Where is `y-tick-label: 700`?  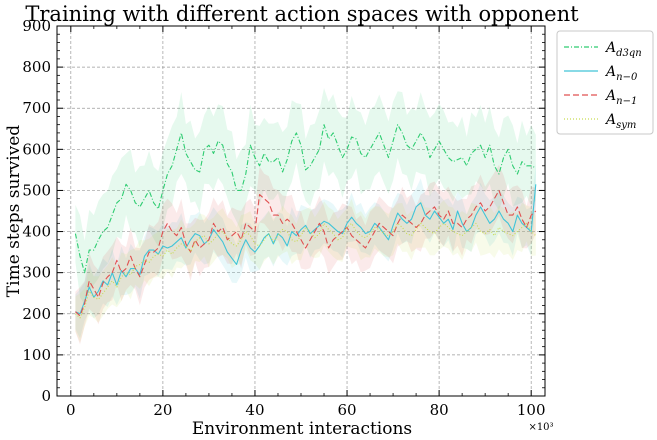
y-tick-label: 700 is located at coordinates (36, 108).